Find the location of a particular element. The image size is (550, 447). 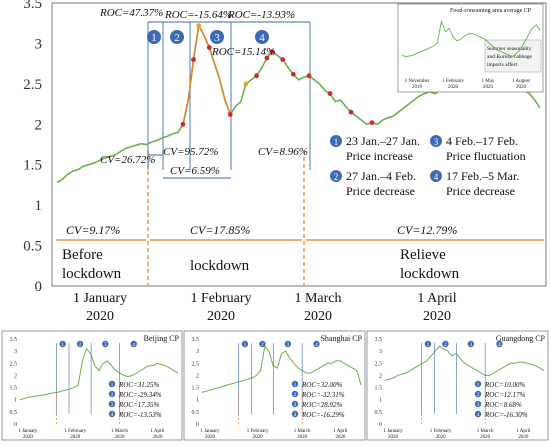

period-before-line1: Before is located at coordinates (82, 255).